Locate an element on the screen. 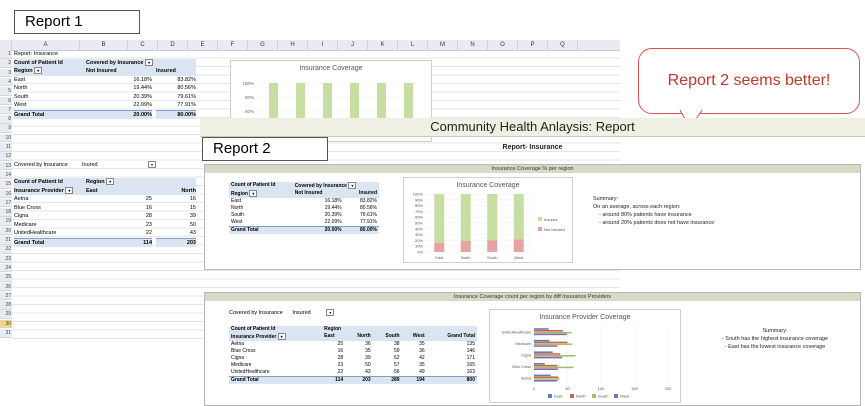  row-header: 20 is located at coordinates (6, 231).